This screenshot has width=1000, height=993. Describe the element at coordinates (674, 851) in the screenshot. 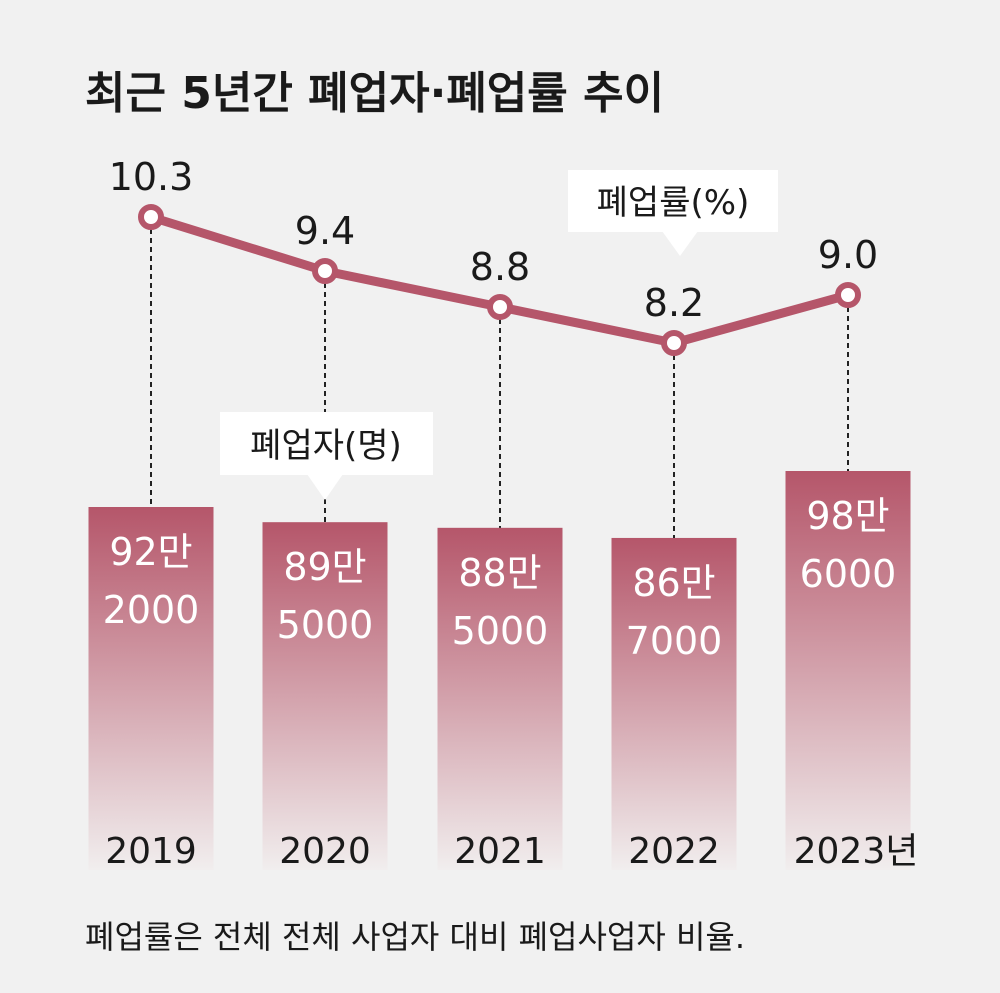

I see `x-tick-label: 2022` at that location.